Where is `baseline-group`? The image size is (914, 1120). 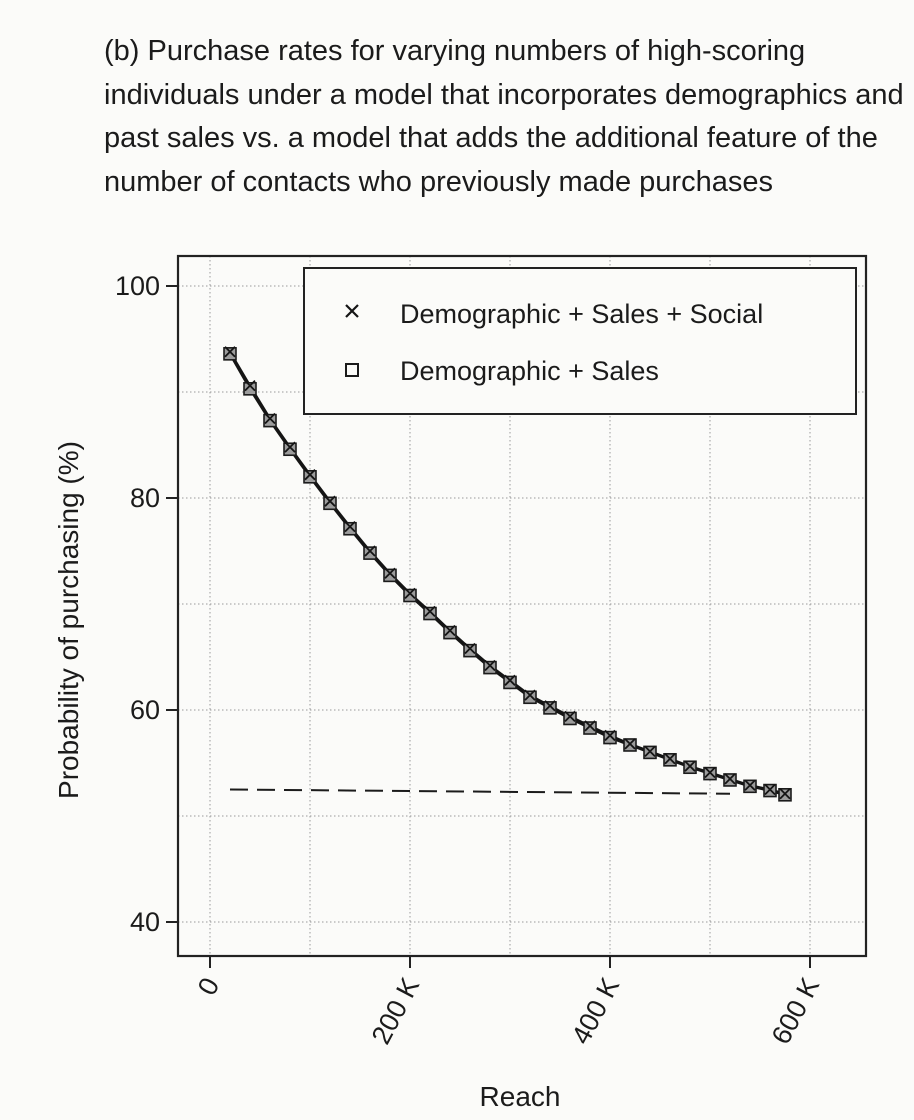 baseline-group is located at coordinates (480, 791).